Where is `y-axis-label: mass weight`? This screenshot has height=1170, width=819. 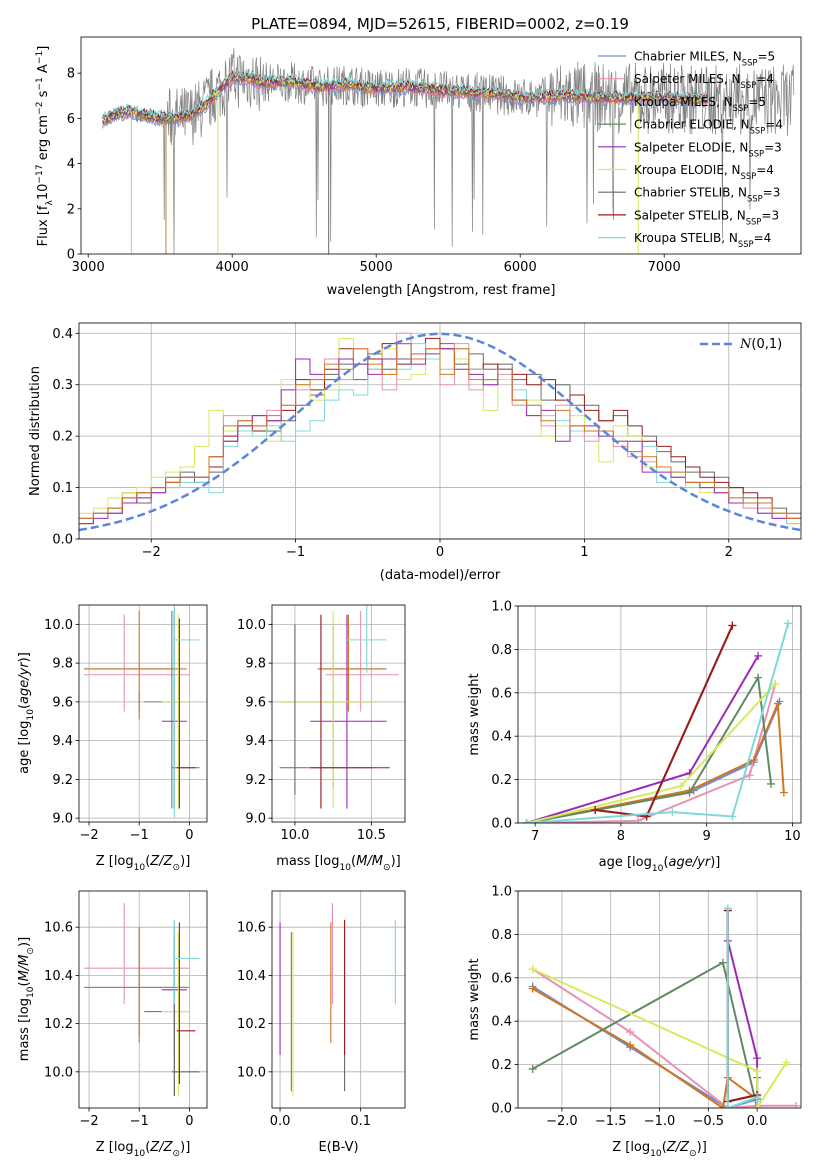 y-axis-label: mass weight is located at coordinates (474, 714).